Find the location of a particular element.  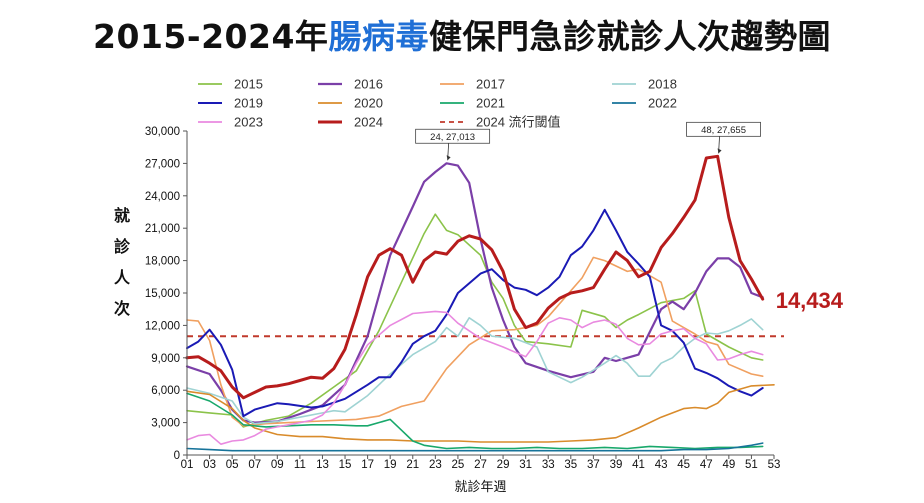

x-tick-label: 21 is located at coordinates (412, 465).